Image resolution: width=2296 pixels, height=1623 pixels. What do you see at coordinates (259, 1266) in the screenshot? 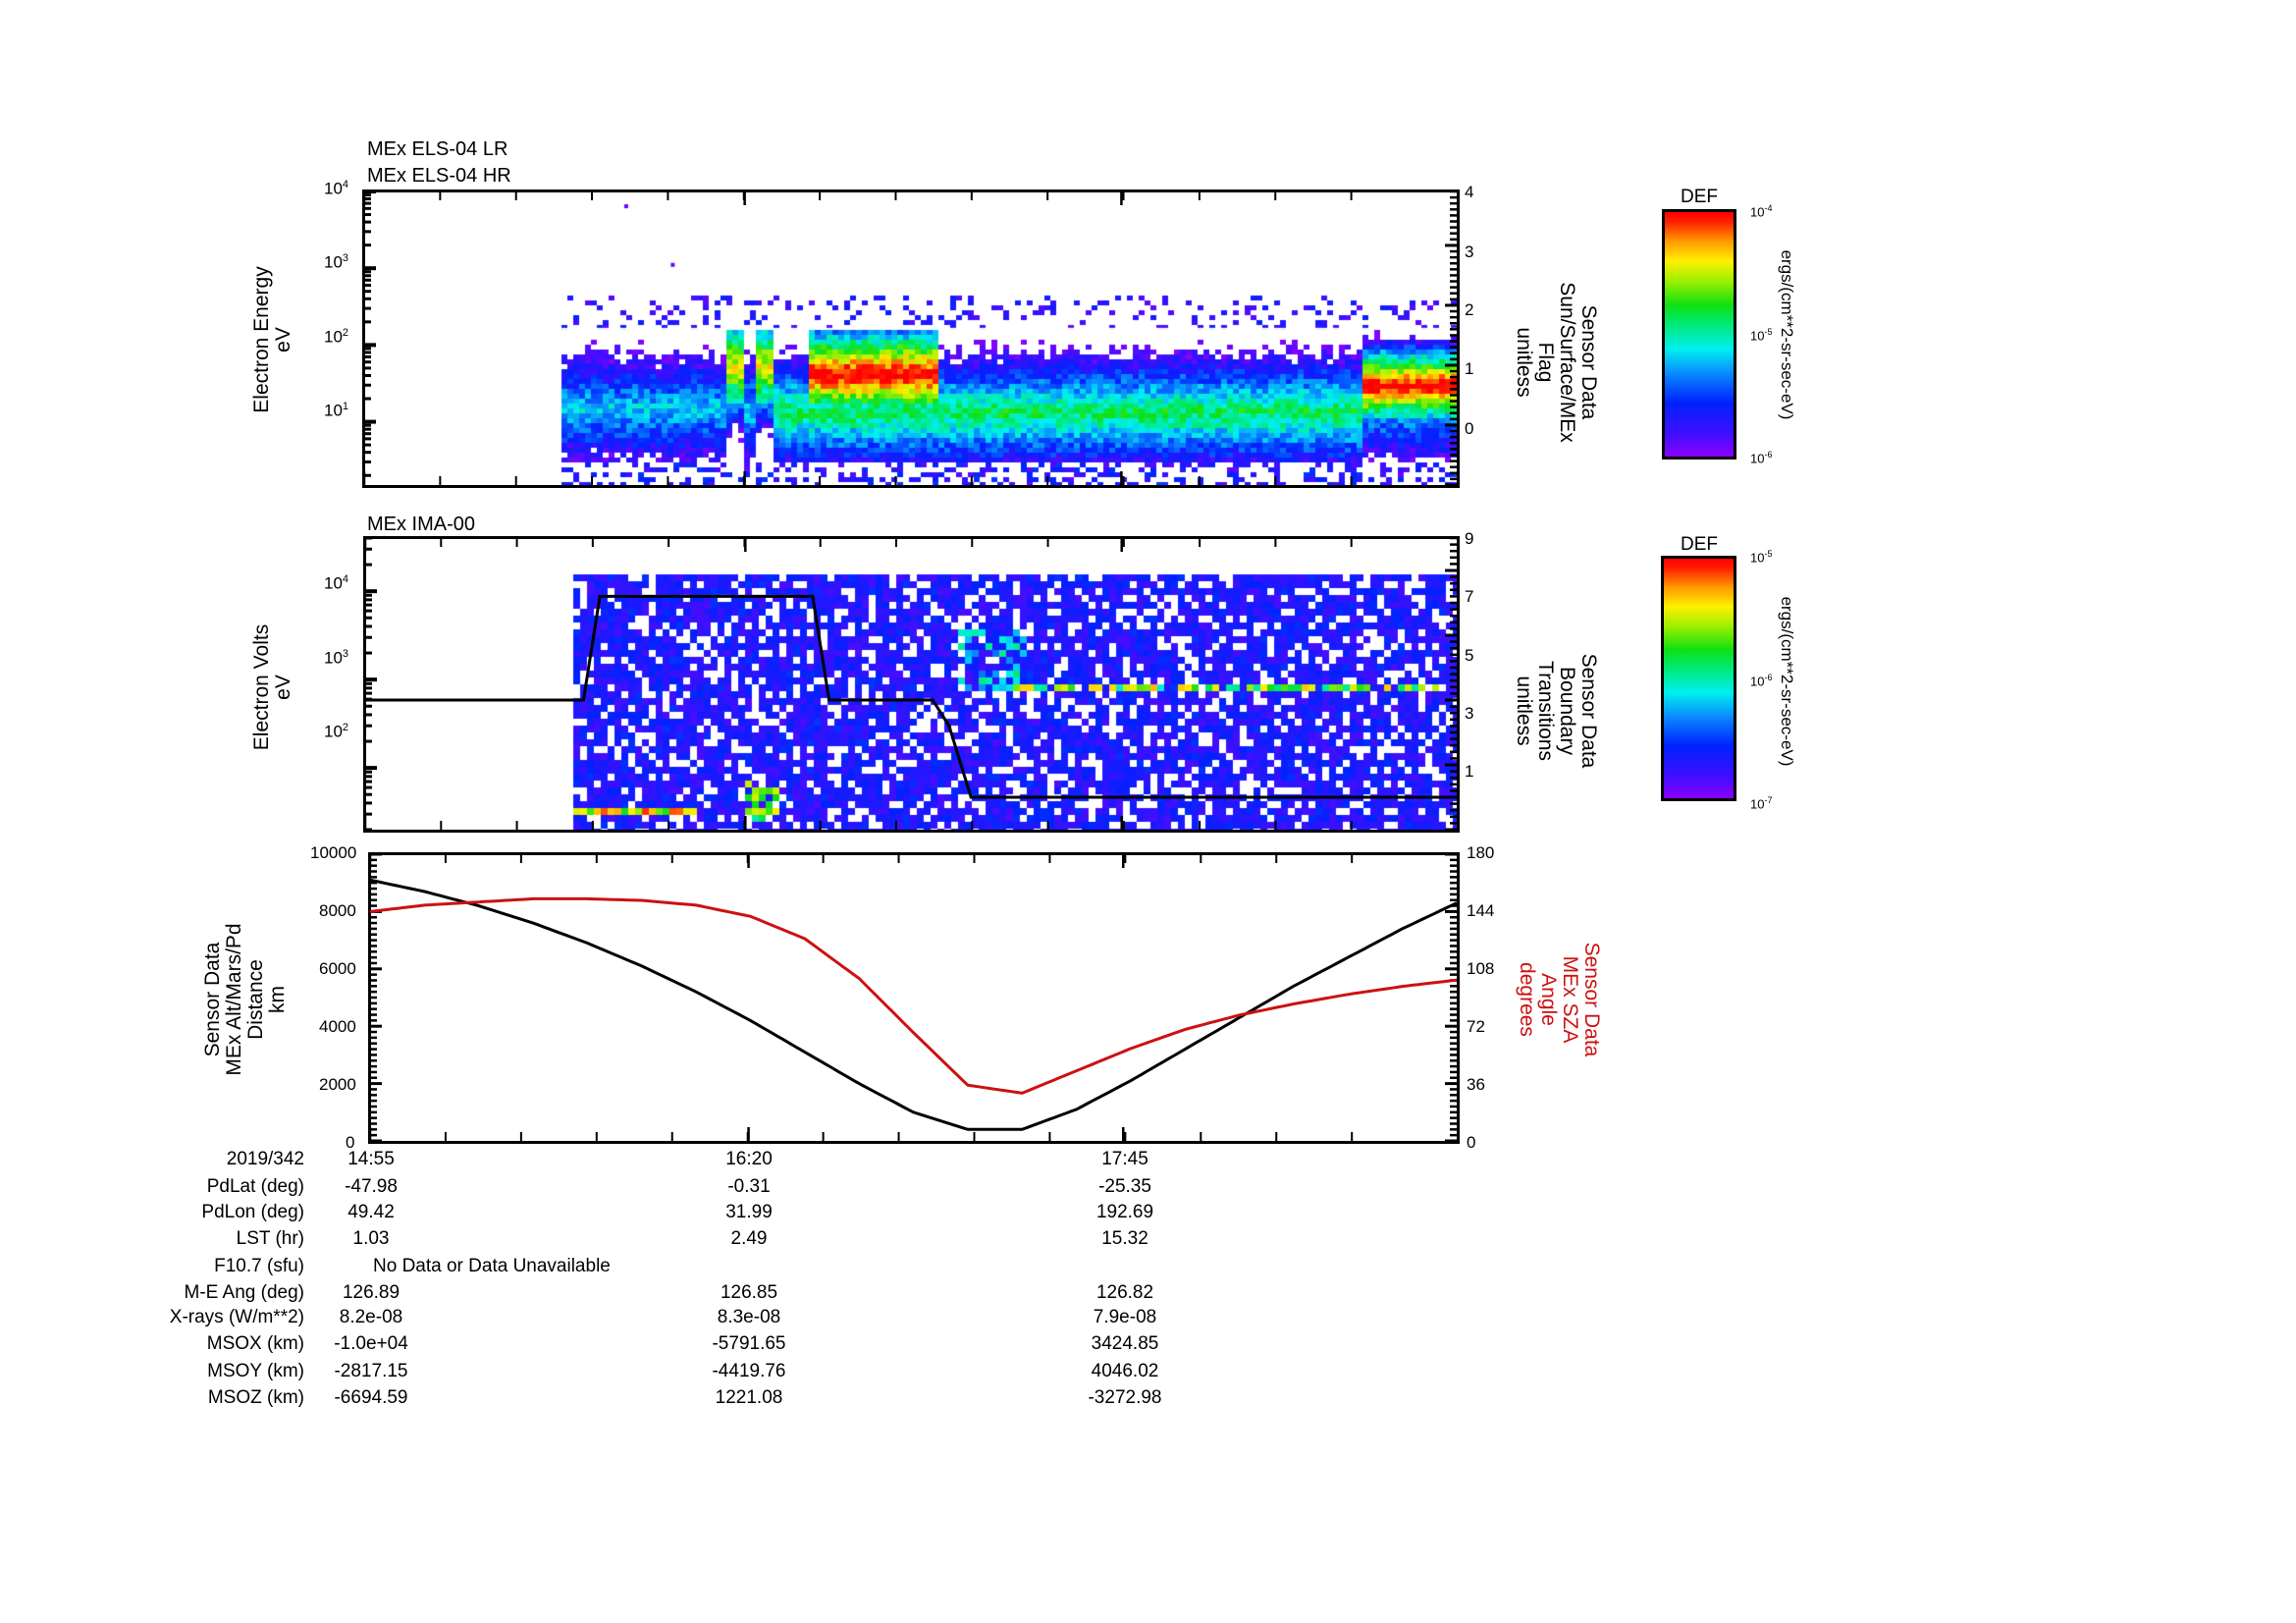
I see `eph-label-f107: F10.7 (sfu)` at bounding box center [259, 1266].